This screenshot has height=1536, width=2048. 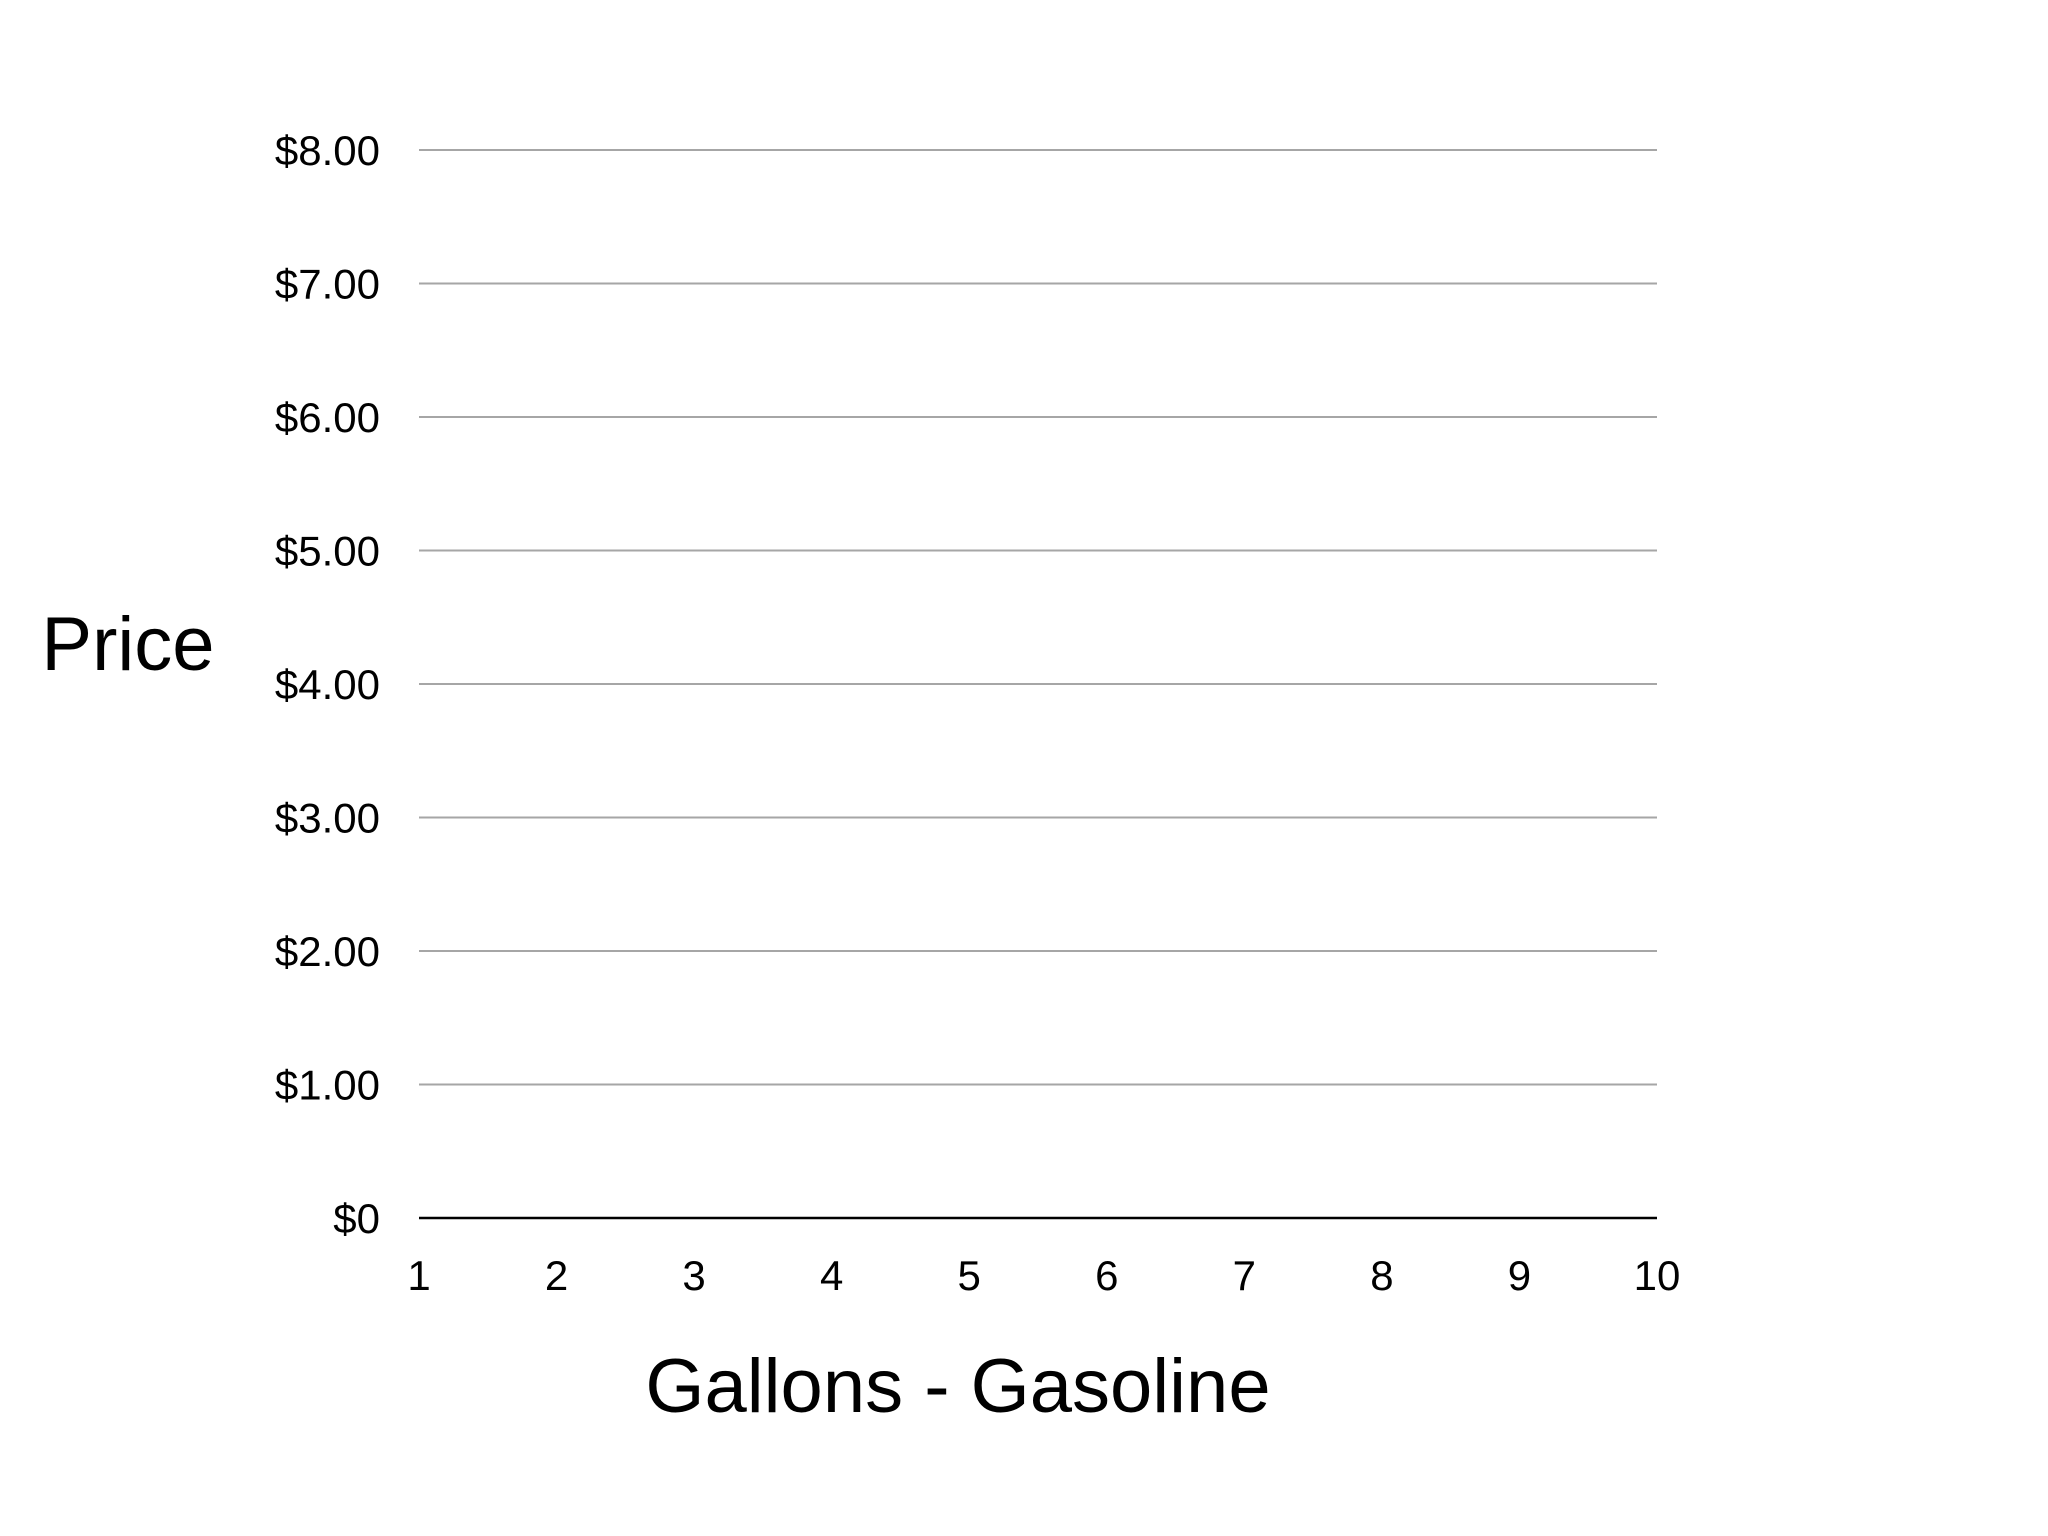 I want to click on x-axis-title: Gallons - Gasoline, so click(x=957, y=1386).